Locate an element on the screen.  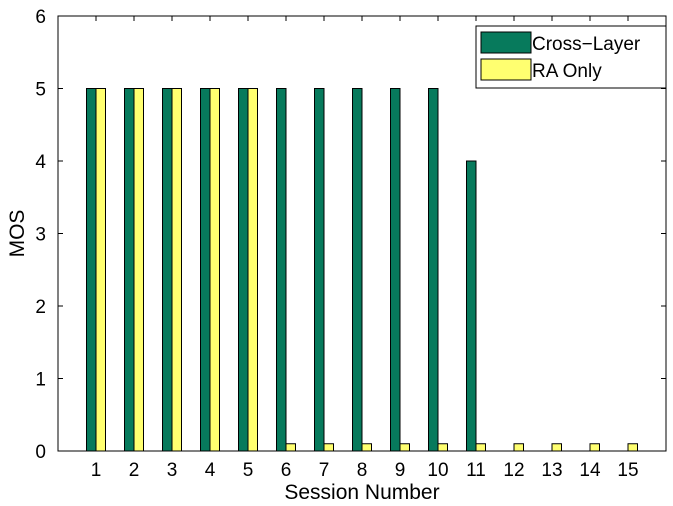
x-tick-label-5: 5 is located at coordinates (248, 470).